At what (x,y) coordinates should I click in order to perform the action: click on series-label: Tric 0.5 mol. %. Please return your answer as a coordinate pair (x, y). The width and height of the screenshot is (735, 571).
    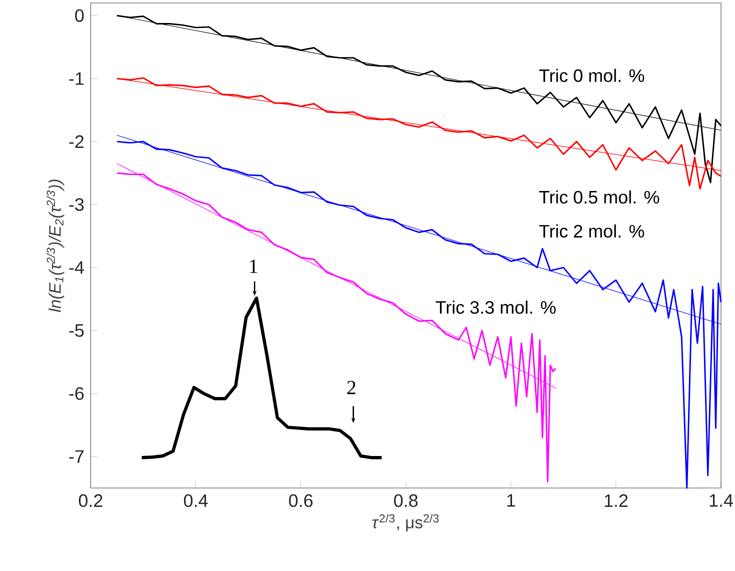
    Looking at the image, I should click on (599, 197).